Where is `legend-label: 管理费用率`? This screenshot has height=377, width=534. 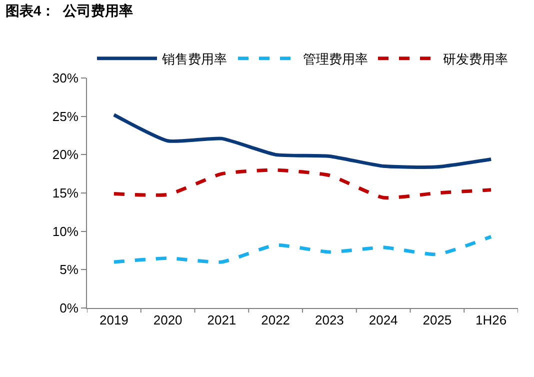 legend-label: 管理费用率 is located at coordinates (335, 58).